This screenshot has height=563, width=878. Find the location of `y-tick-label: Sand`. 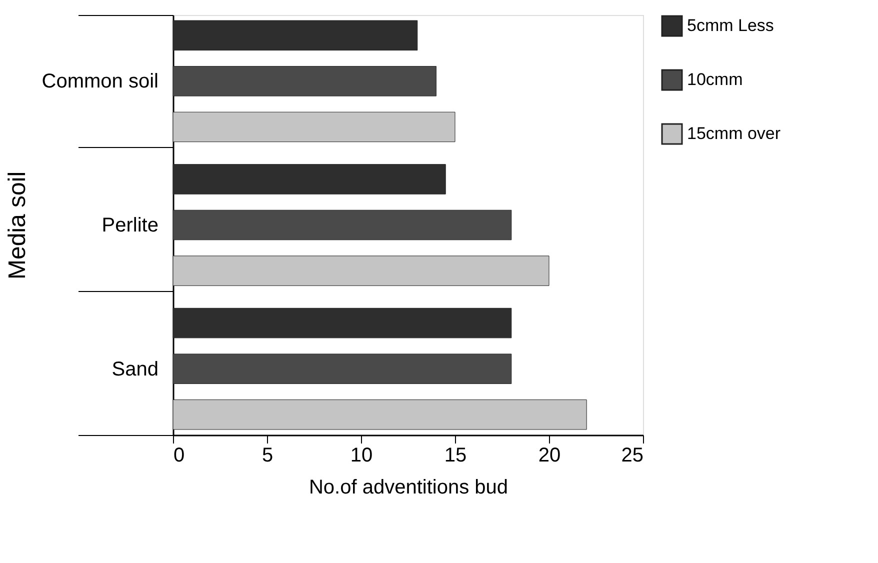

y-tick-label: Sand is located at coordinates (135, 369).